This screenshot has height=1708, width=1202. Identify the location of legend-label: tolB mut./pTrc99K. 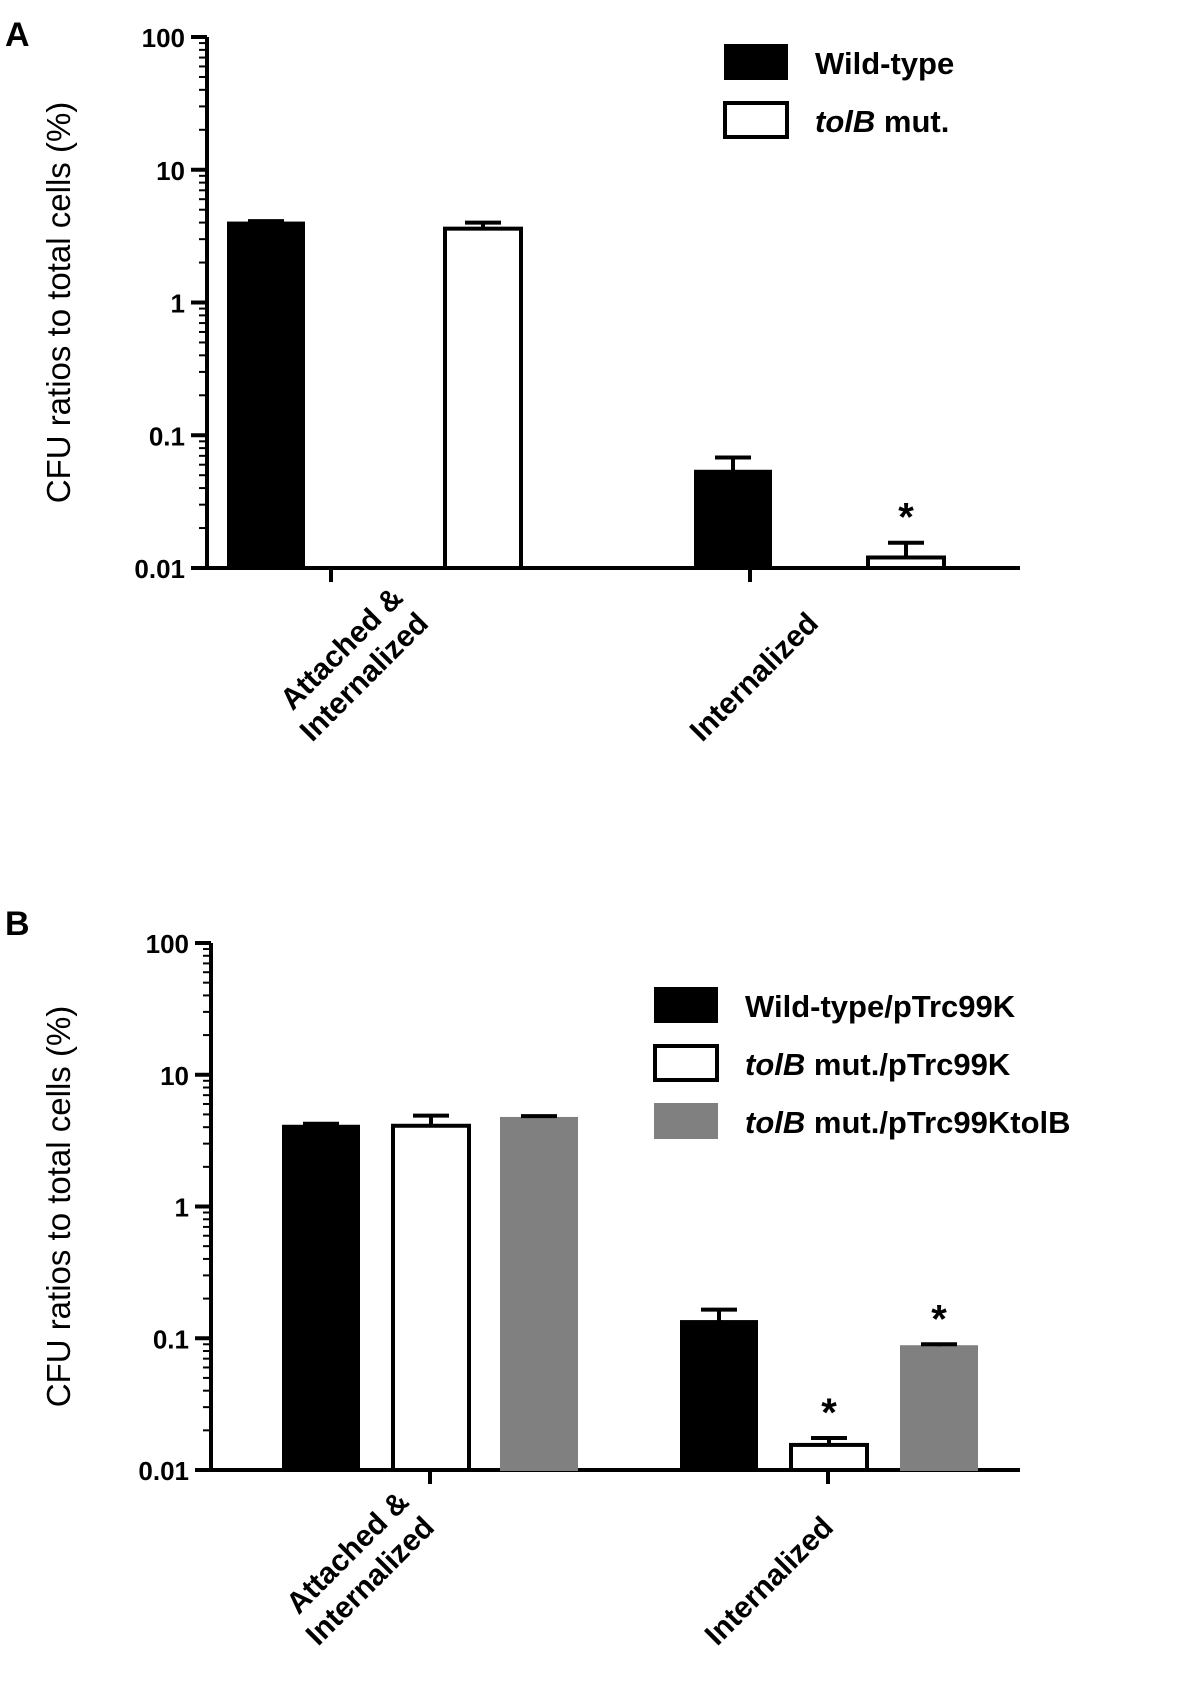
(878, 1064).